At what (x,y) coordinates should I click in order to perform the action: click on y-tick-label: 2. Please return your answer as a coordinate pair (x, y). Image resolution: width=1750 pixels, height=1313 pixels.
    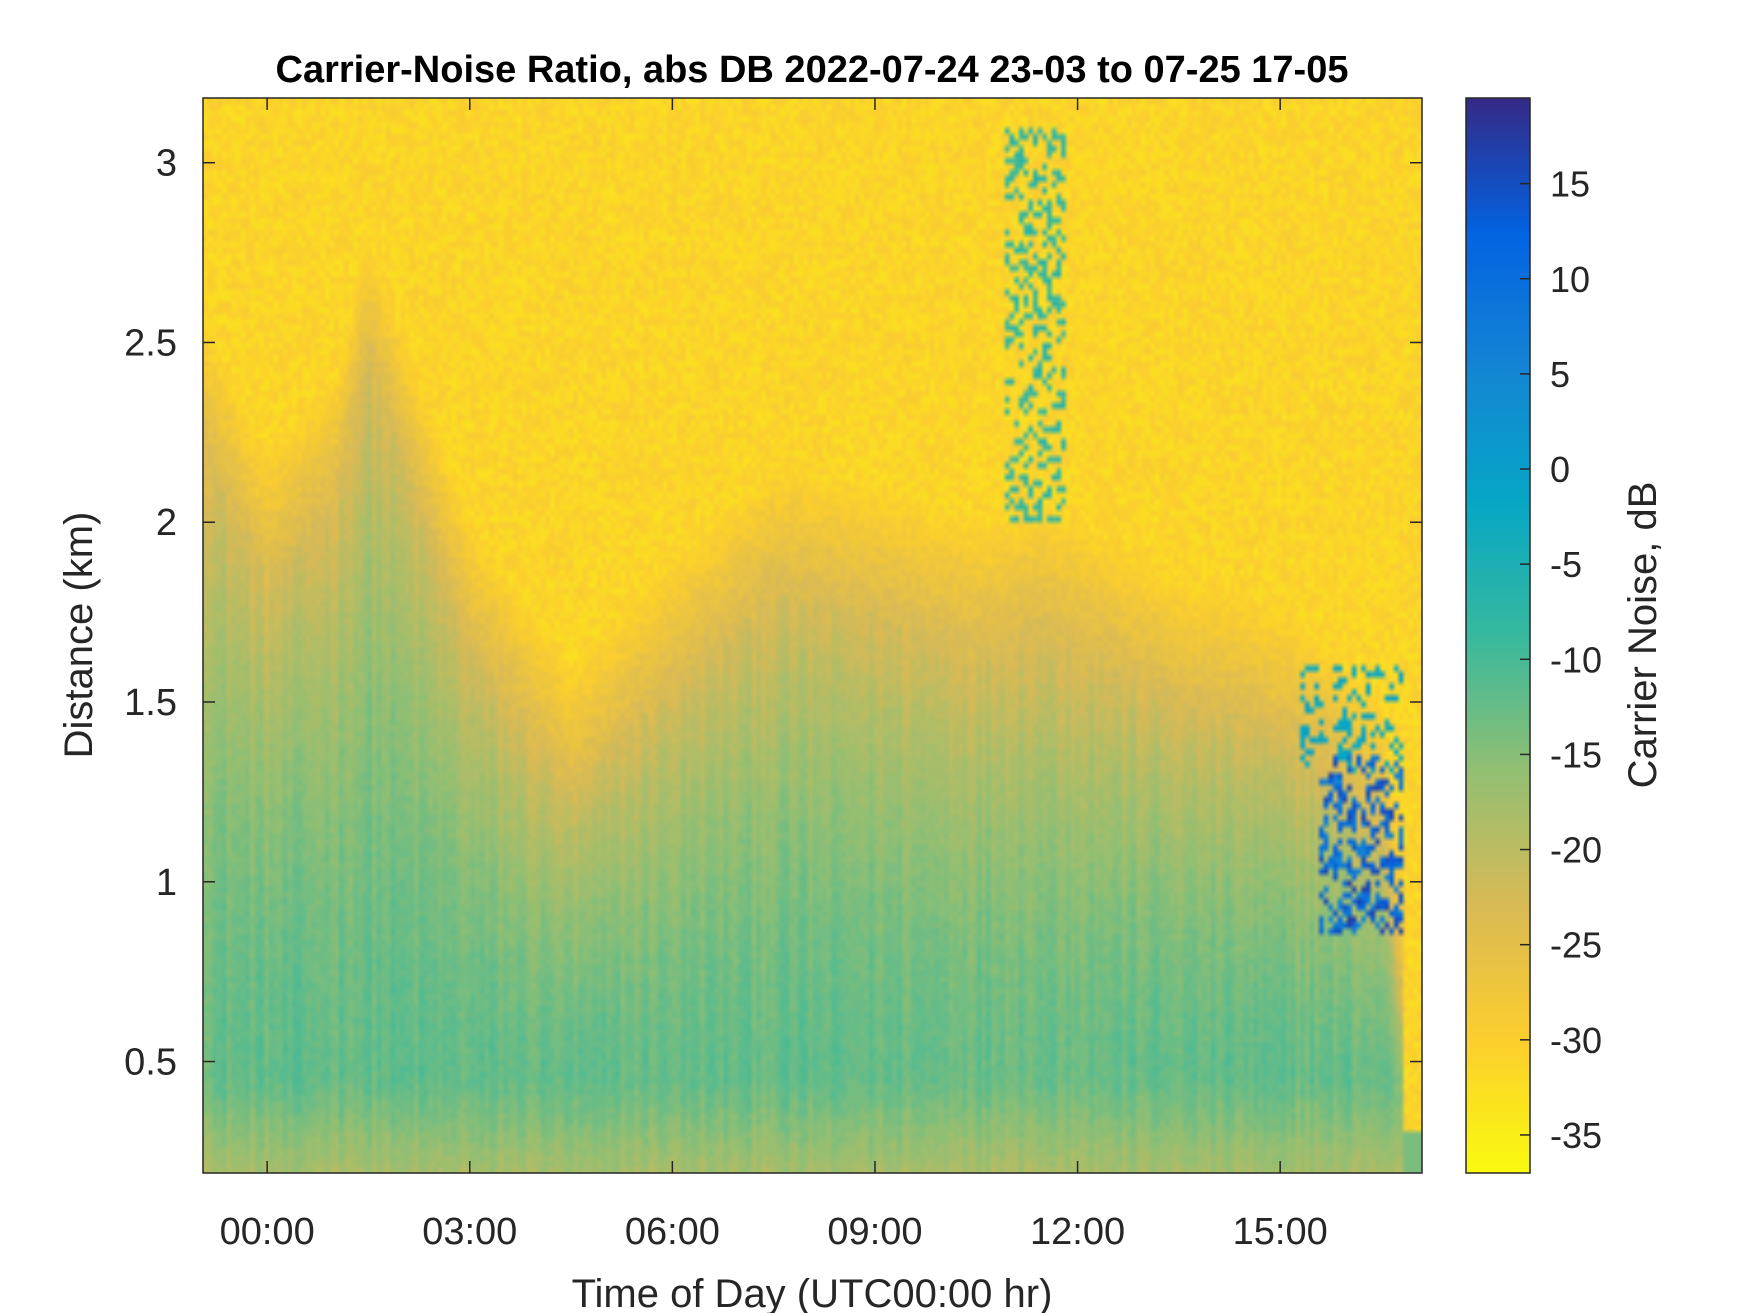
    Looking at the image, I should click on (166, 523).